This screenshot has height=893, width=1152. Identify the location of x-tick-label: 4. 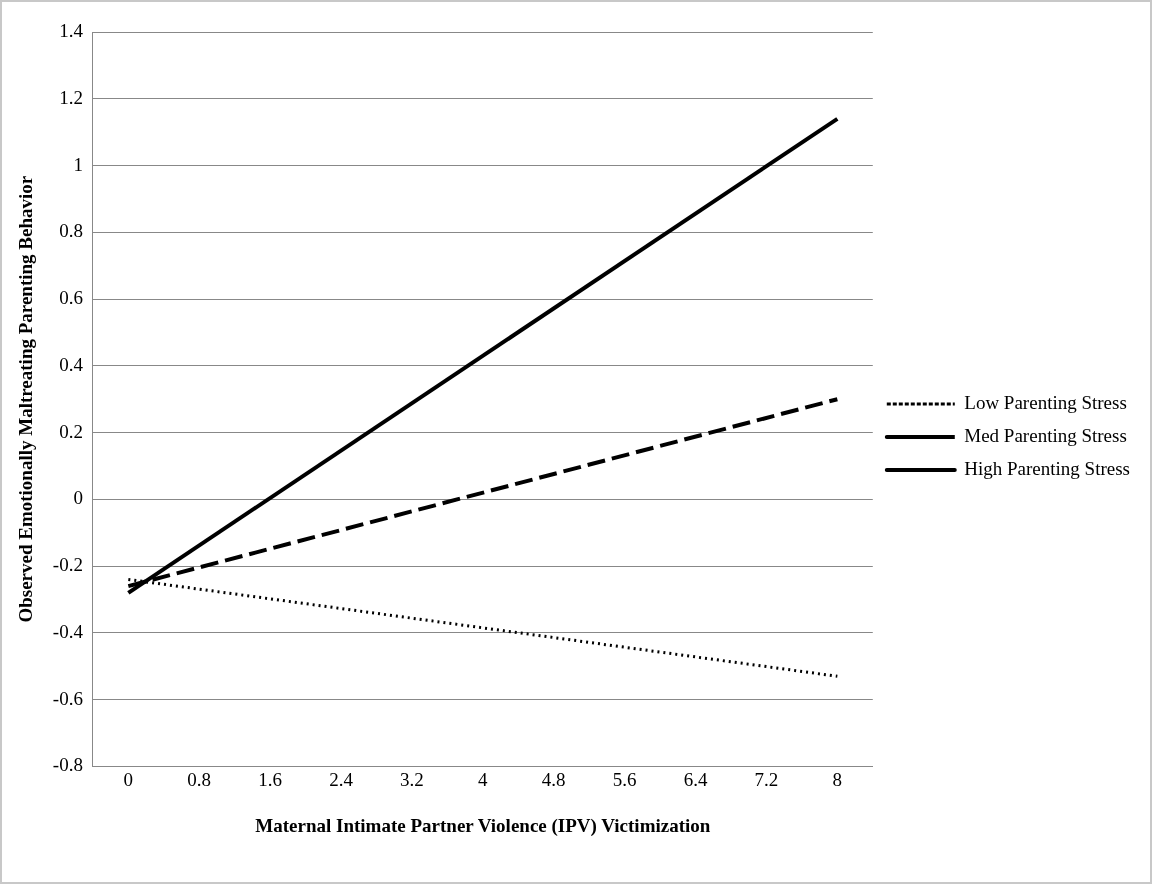
(483, 779).